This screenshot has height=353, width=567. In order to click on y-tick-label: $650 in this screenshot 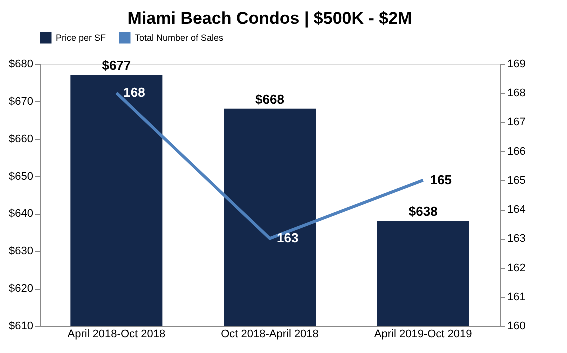, I will do `click(21, 176)`.